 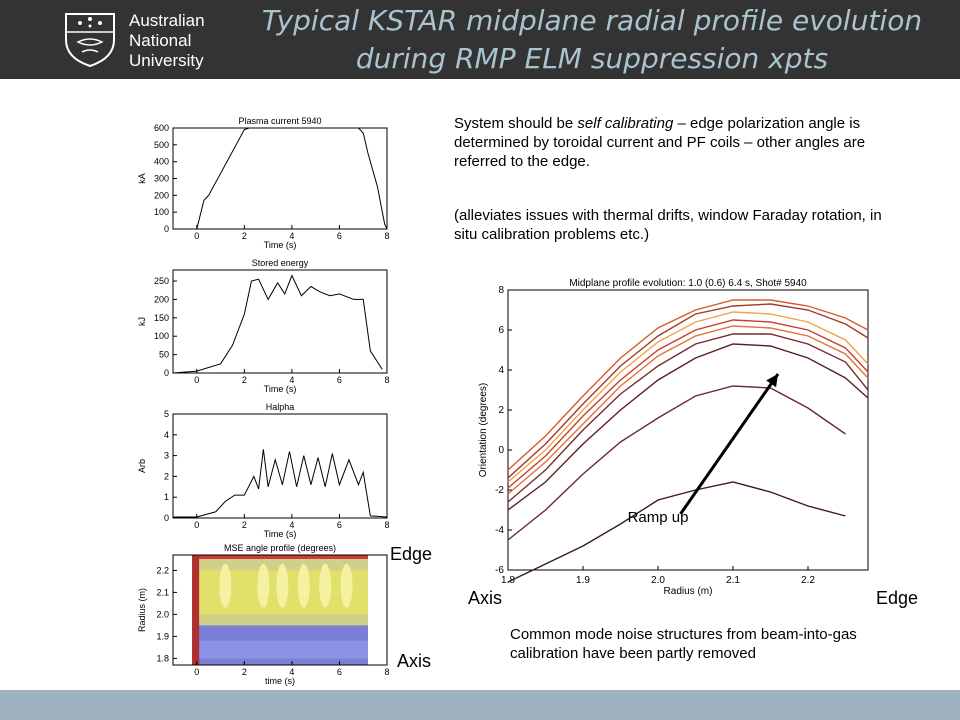 I want to click on university-name: Australian National University, so click(x=167, y=41).